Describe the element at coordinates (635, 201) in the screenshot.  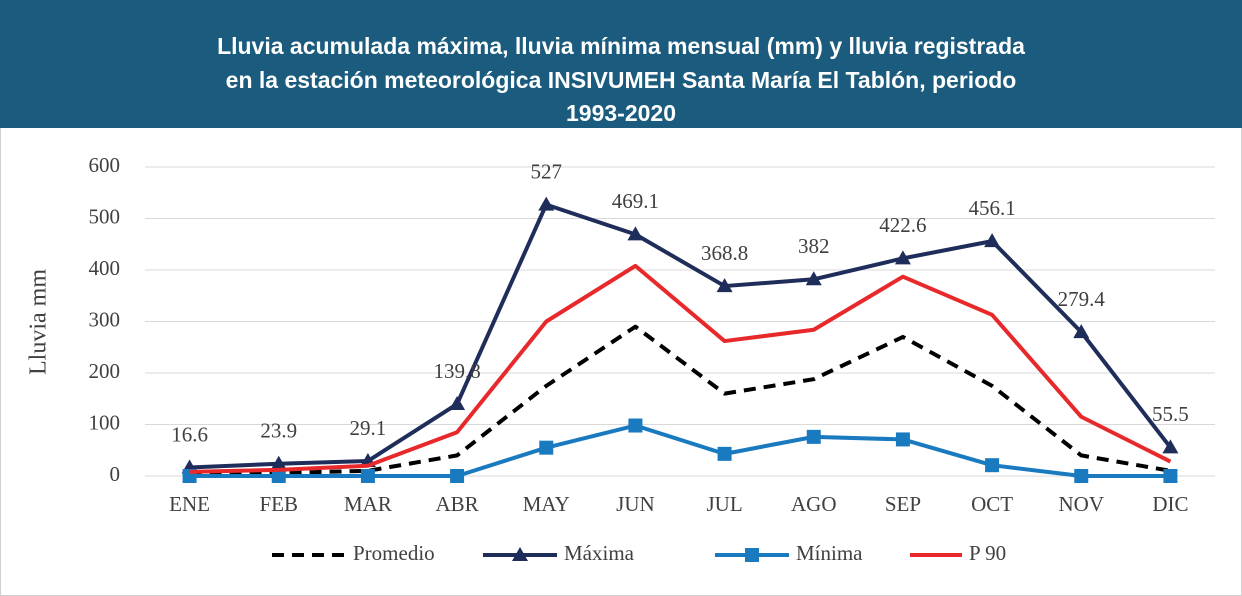
I see `data-label: 469.1` at that location.